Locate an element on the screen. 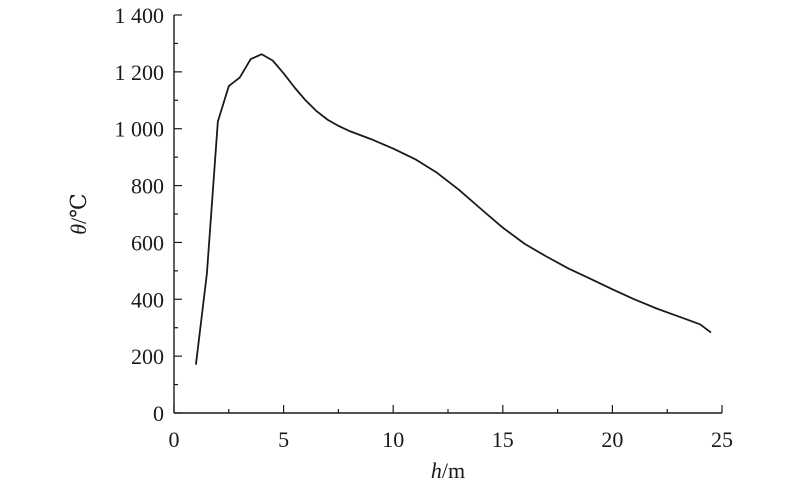  x-axis-label: h/m is located at coordinates (448, 470).